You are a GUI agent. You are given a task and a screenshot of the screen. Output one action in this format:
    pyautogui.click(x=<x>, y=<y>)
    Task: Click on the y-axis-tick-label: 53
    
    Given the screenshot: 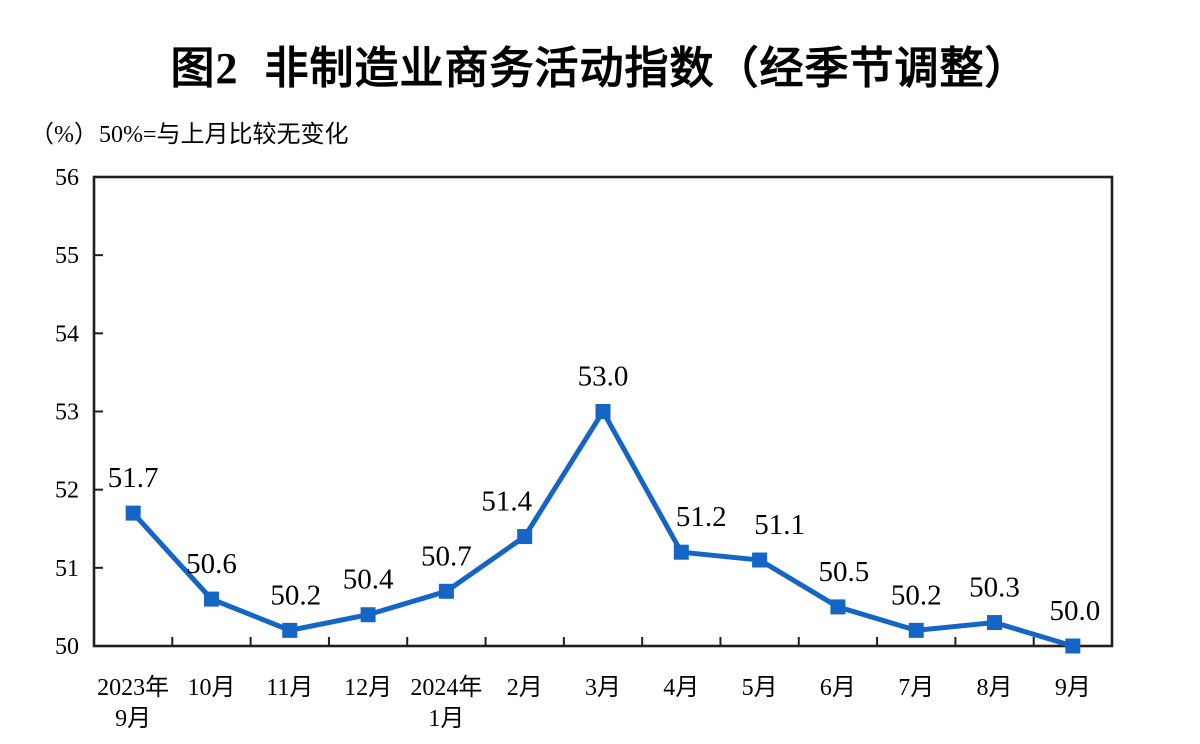 What is the action you would take?
    pyautogui.click(x=67, y=413)
    